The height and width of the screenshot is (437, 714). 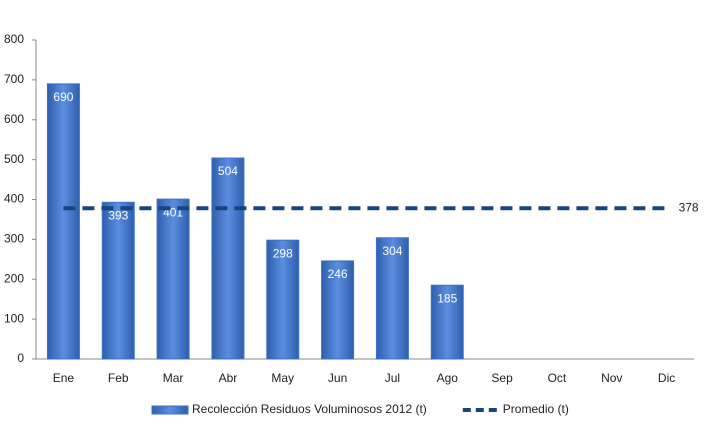 What do you see at coordinates (64, 378) in the screenshot?
I see `x-tick-label: Ene` at bounding box center [64, 378].